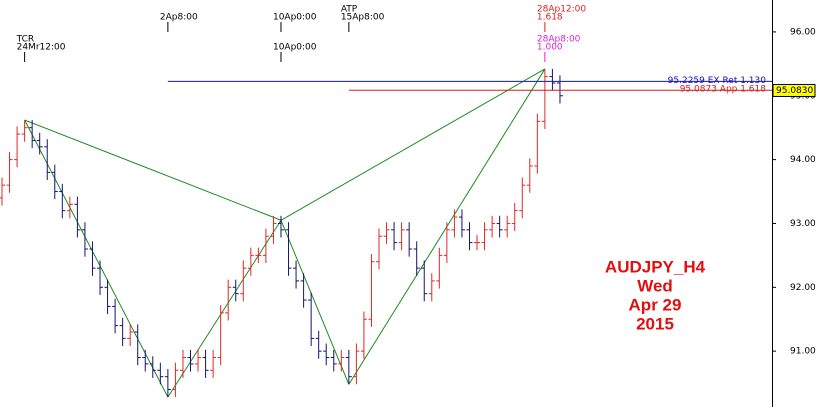  I want to click on y-tick-label: 91.0000, so click(803, 352).